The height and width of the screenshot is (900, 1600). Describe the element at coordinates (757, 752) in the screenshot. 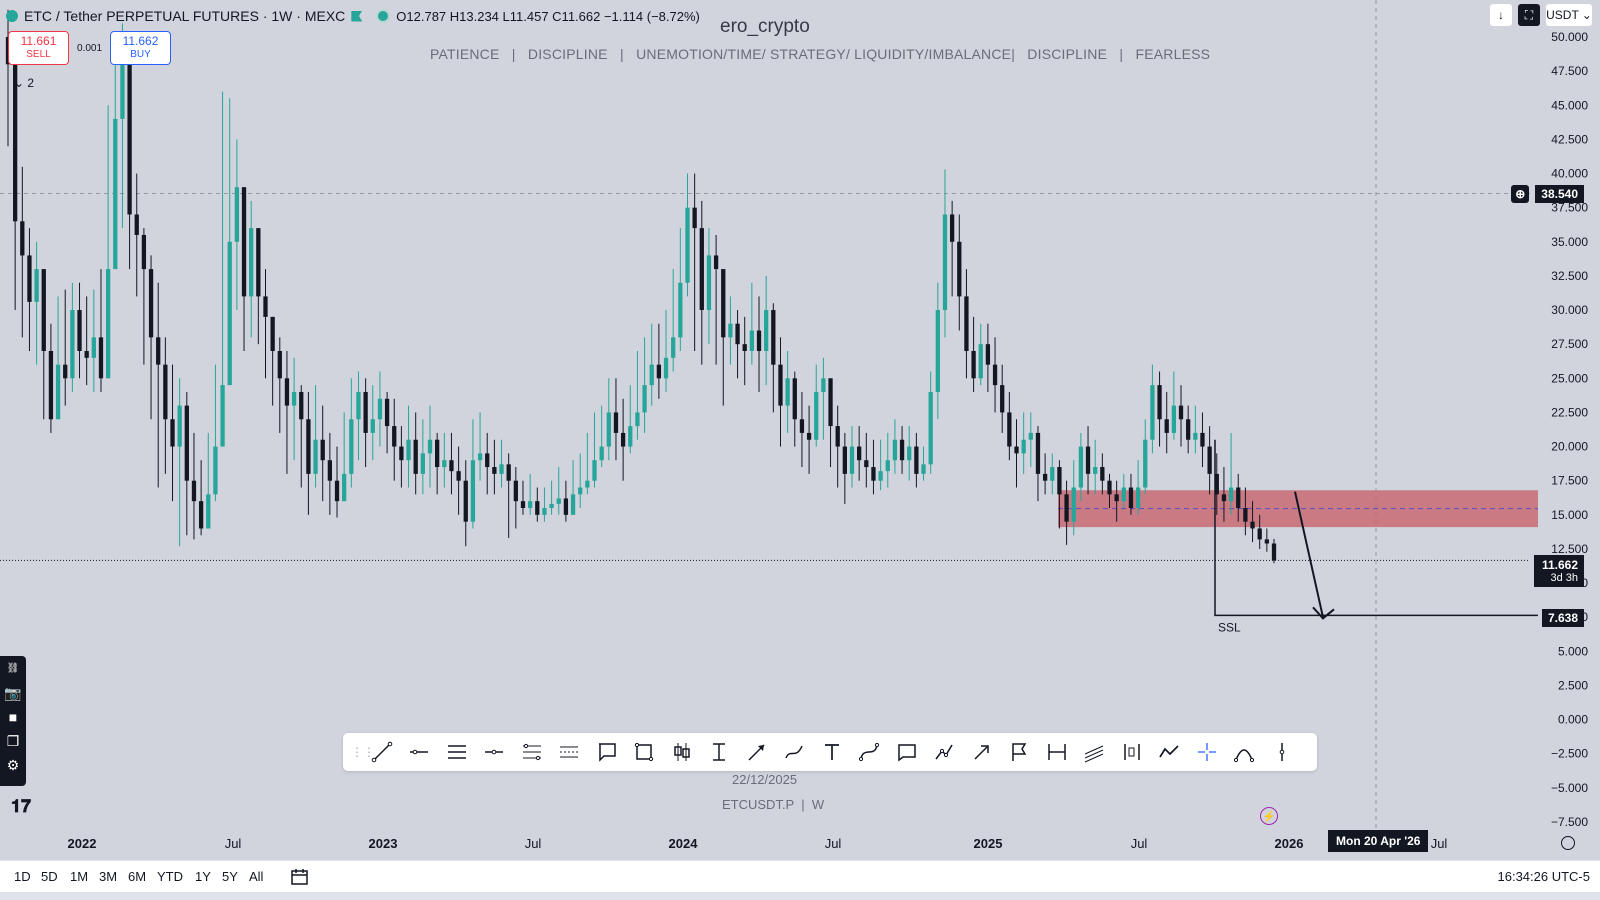

I see `arrow-icon` at that location.